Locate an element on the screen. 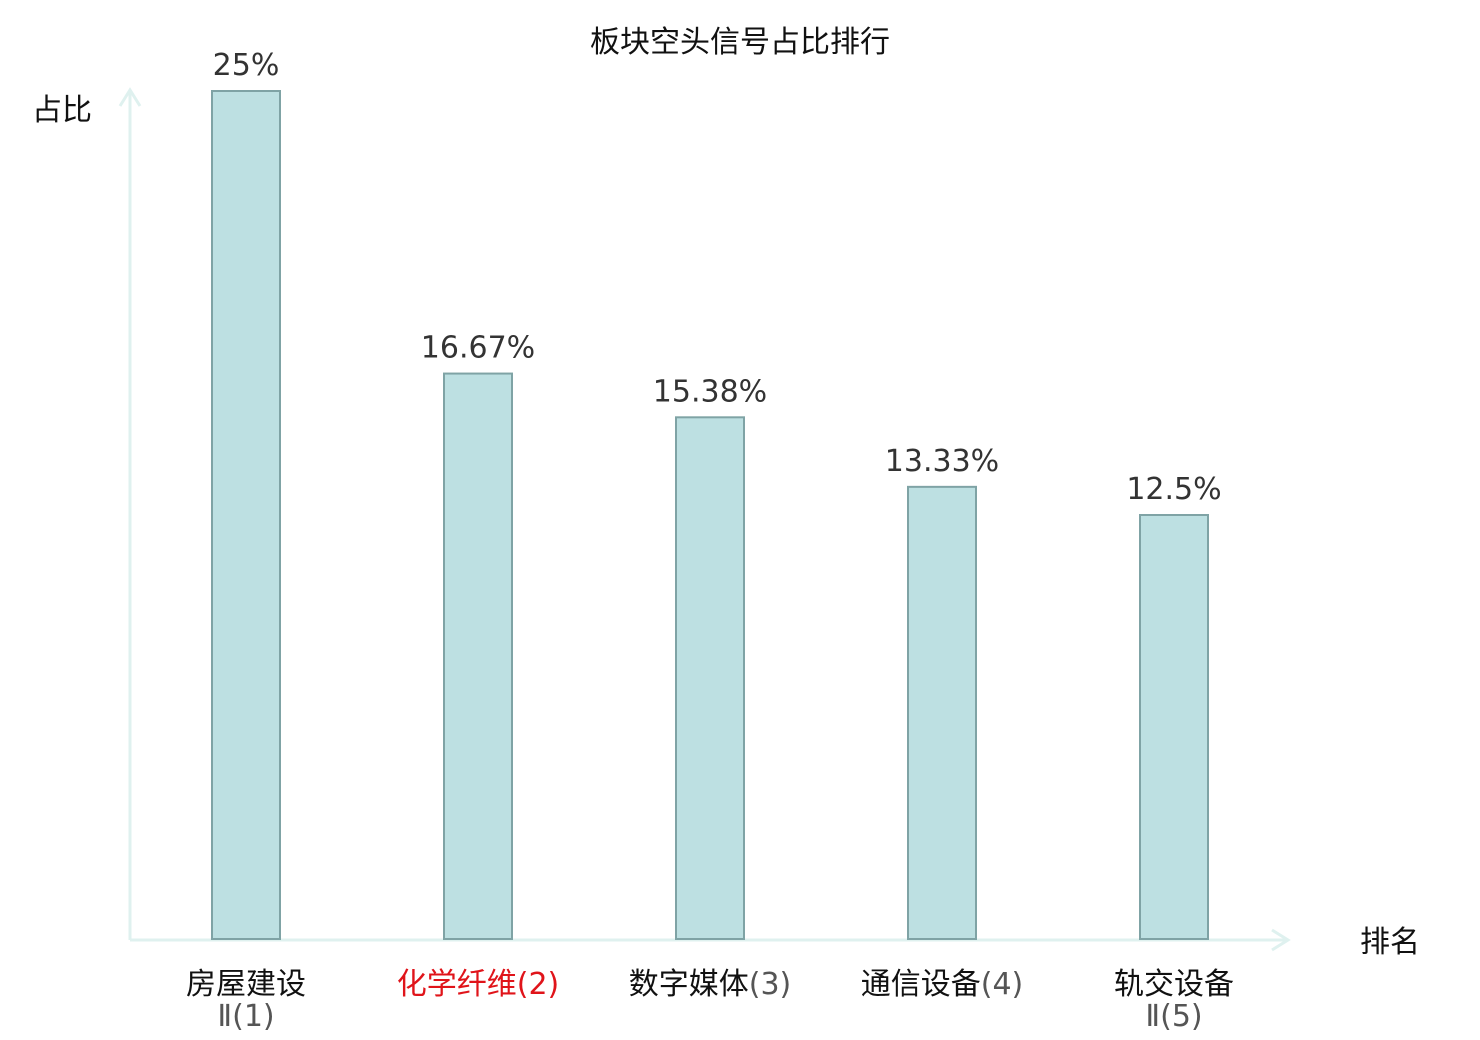 This screenshot has width=1480, height=1040. bar-value-label: 12.5% is located at coordinates (1173, 489).